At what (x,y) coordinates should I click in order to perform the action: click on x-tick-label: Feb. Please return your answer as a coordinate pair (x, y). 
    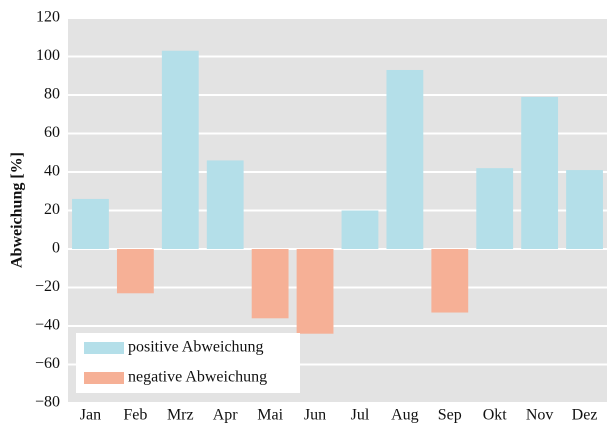
    Looking at the image, I should click on (135, 415).